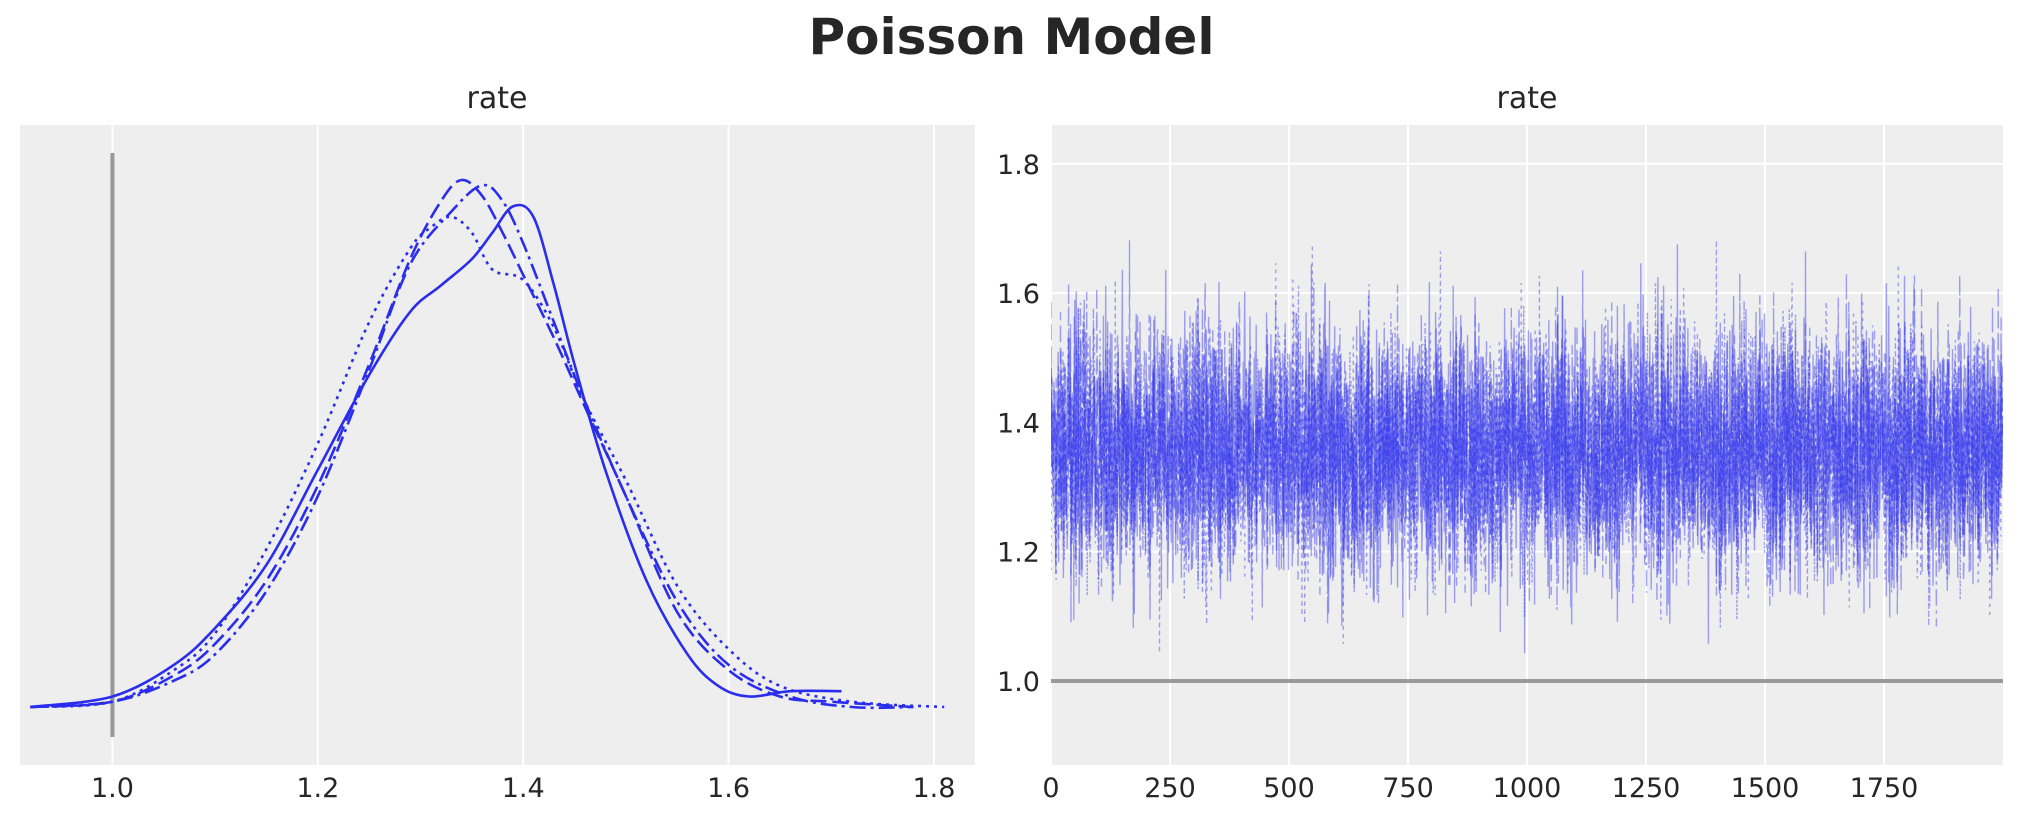  I want to click on trace-y-tick-label: 1.4, so click(1018, 423).